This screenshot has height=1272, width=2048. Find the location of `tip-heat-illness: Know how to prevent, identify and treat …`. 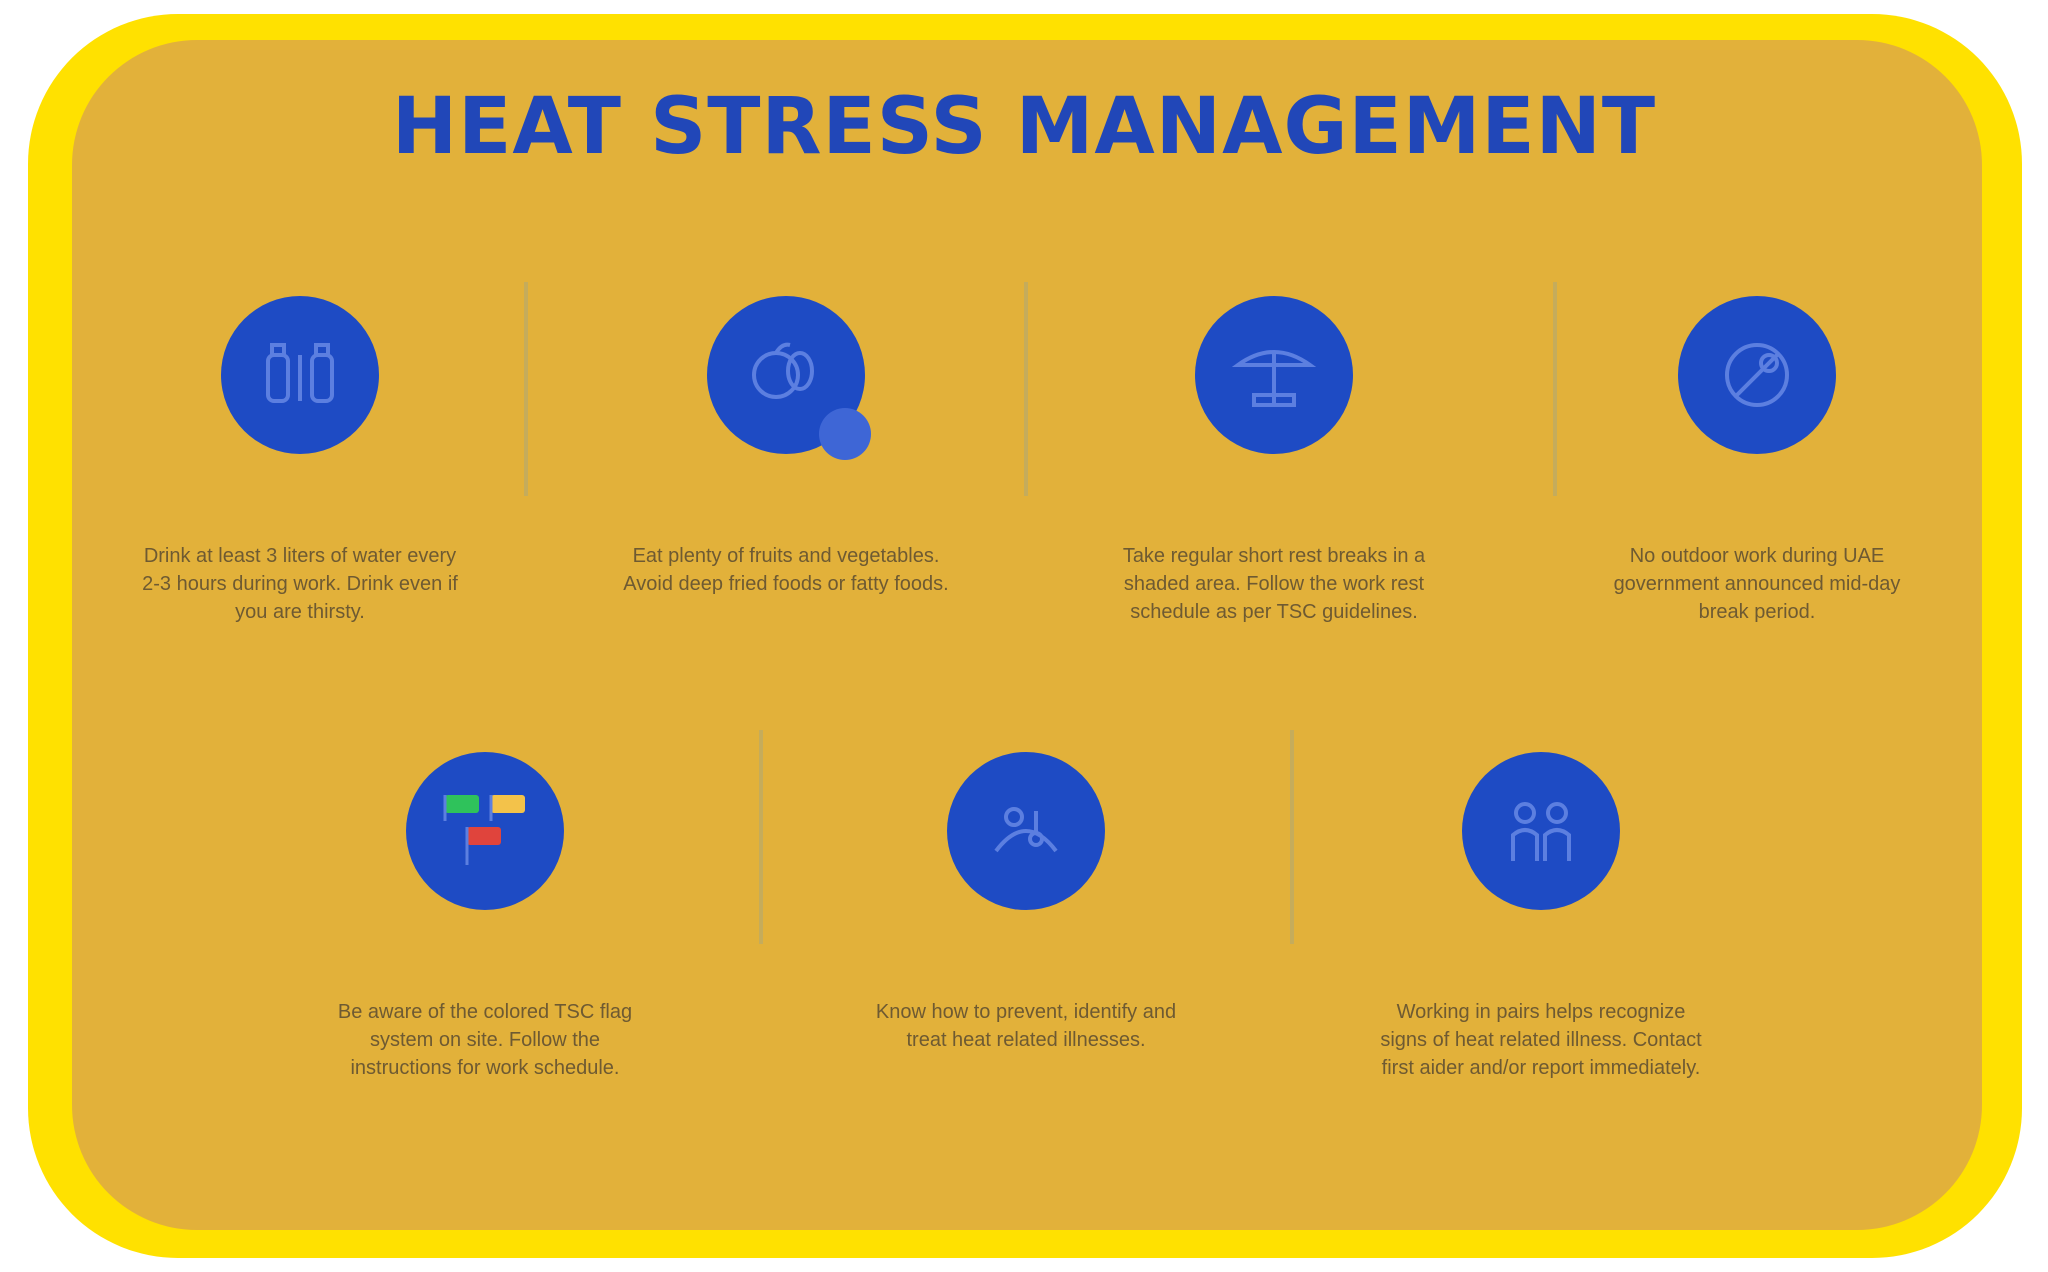

tip-heat-illness: Know how to prevent, identify and treat … is located at coordinates (1026, 903).